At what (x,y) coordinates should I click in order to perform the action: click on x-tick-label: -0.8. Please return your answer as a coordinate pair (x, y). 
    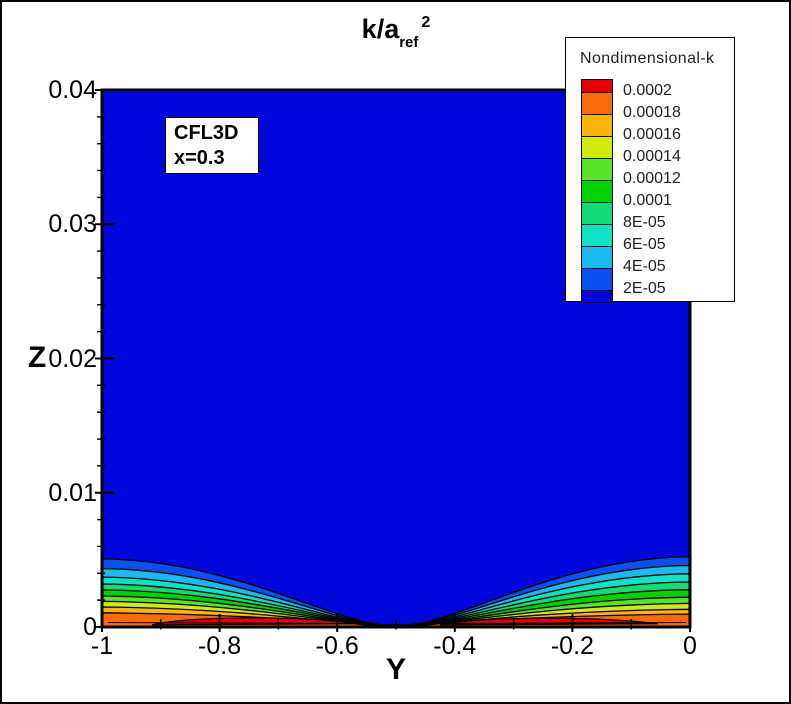
    Looking at the image, I should click on (220, 646).